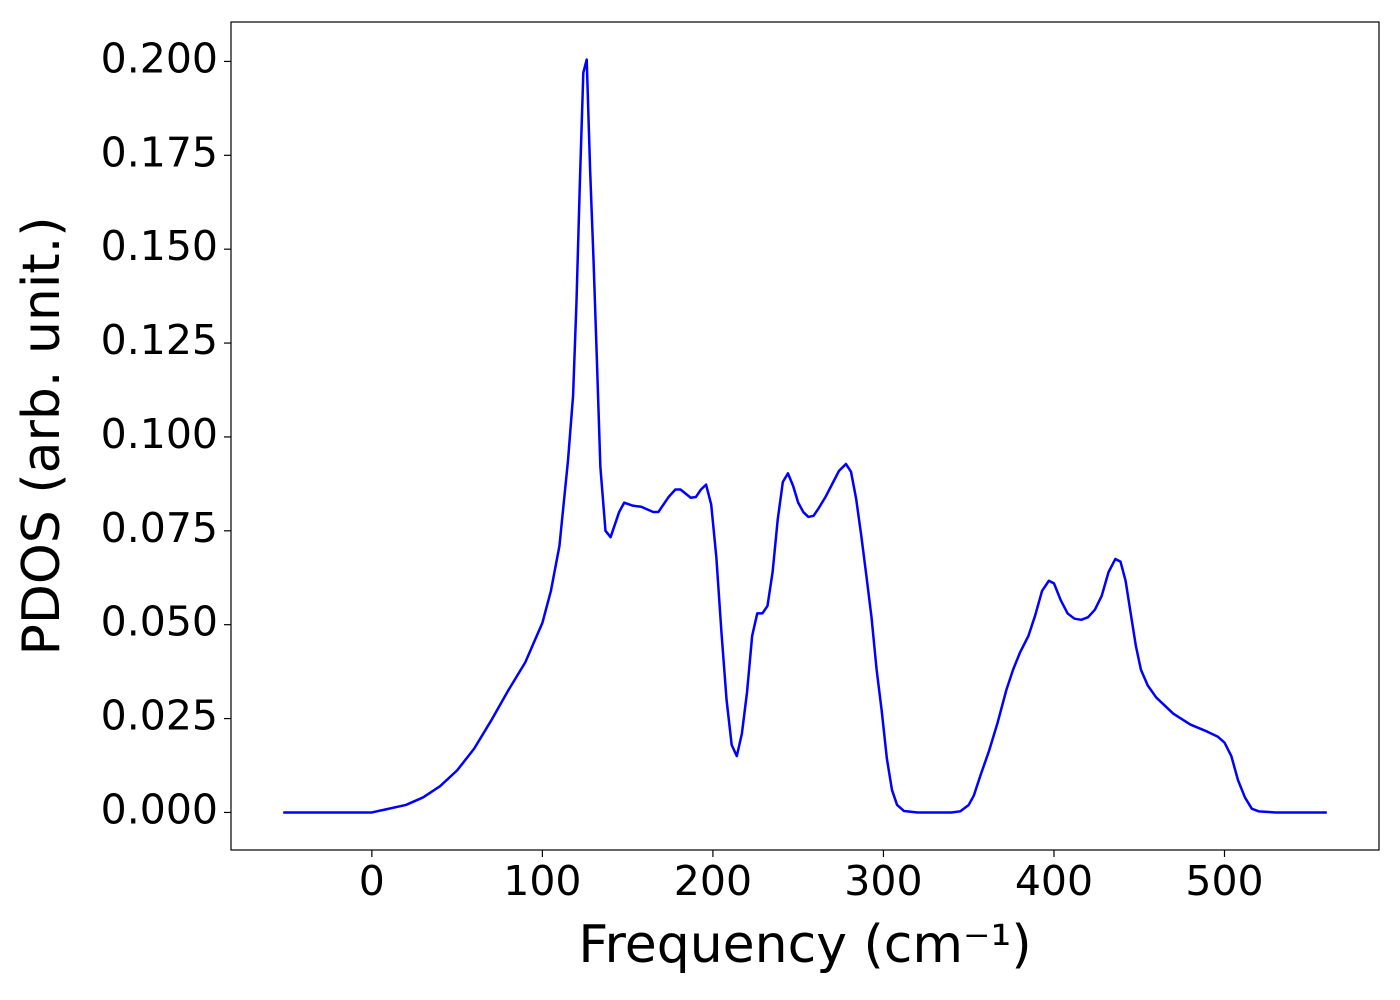  I want to click on x-tick-label: 200, so click(713, 881).